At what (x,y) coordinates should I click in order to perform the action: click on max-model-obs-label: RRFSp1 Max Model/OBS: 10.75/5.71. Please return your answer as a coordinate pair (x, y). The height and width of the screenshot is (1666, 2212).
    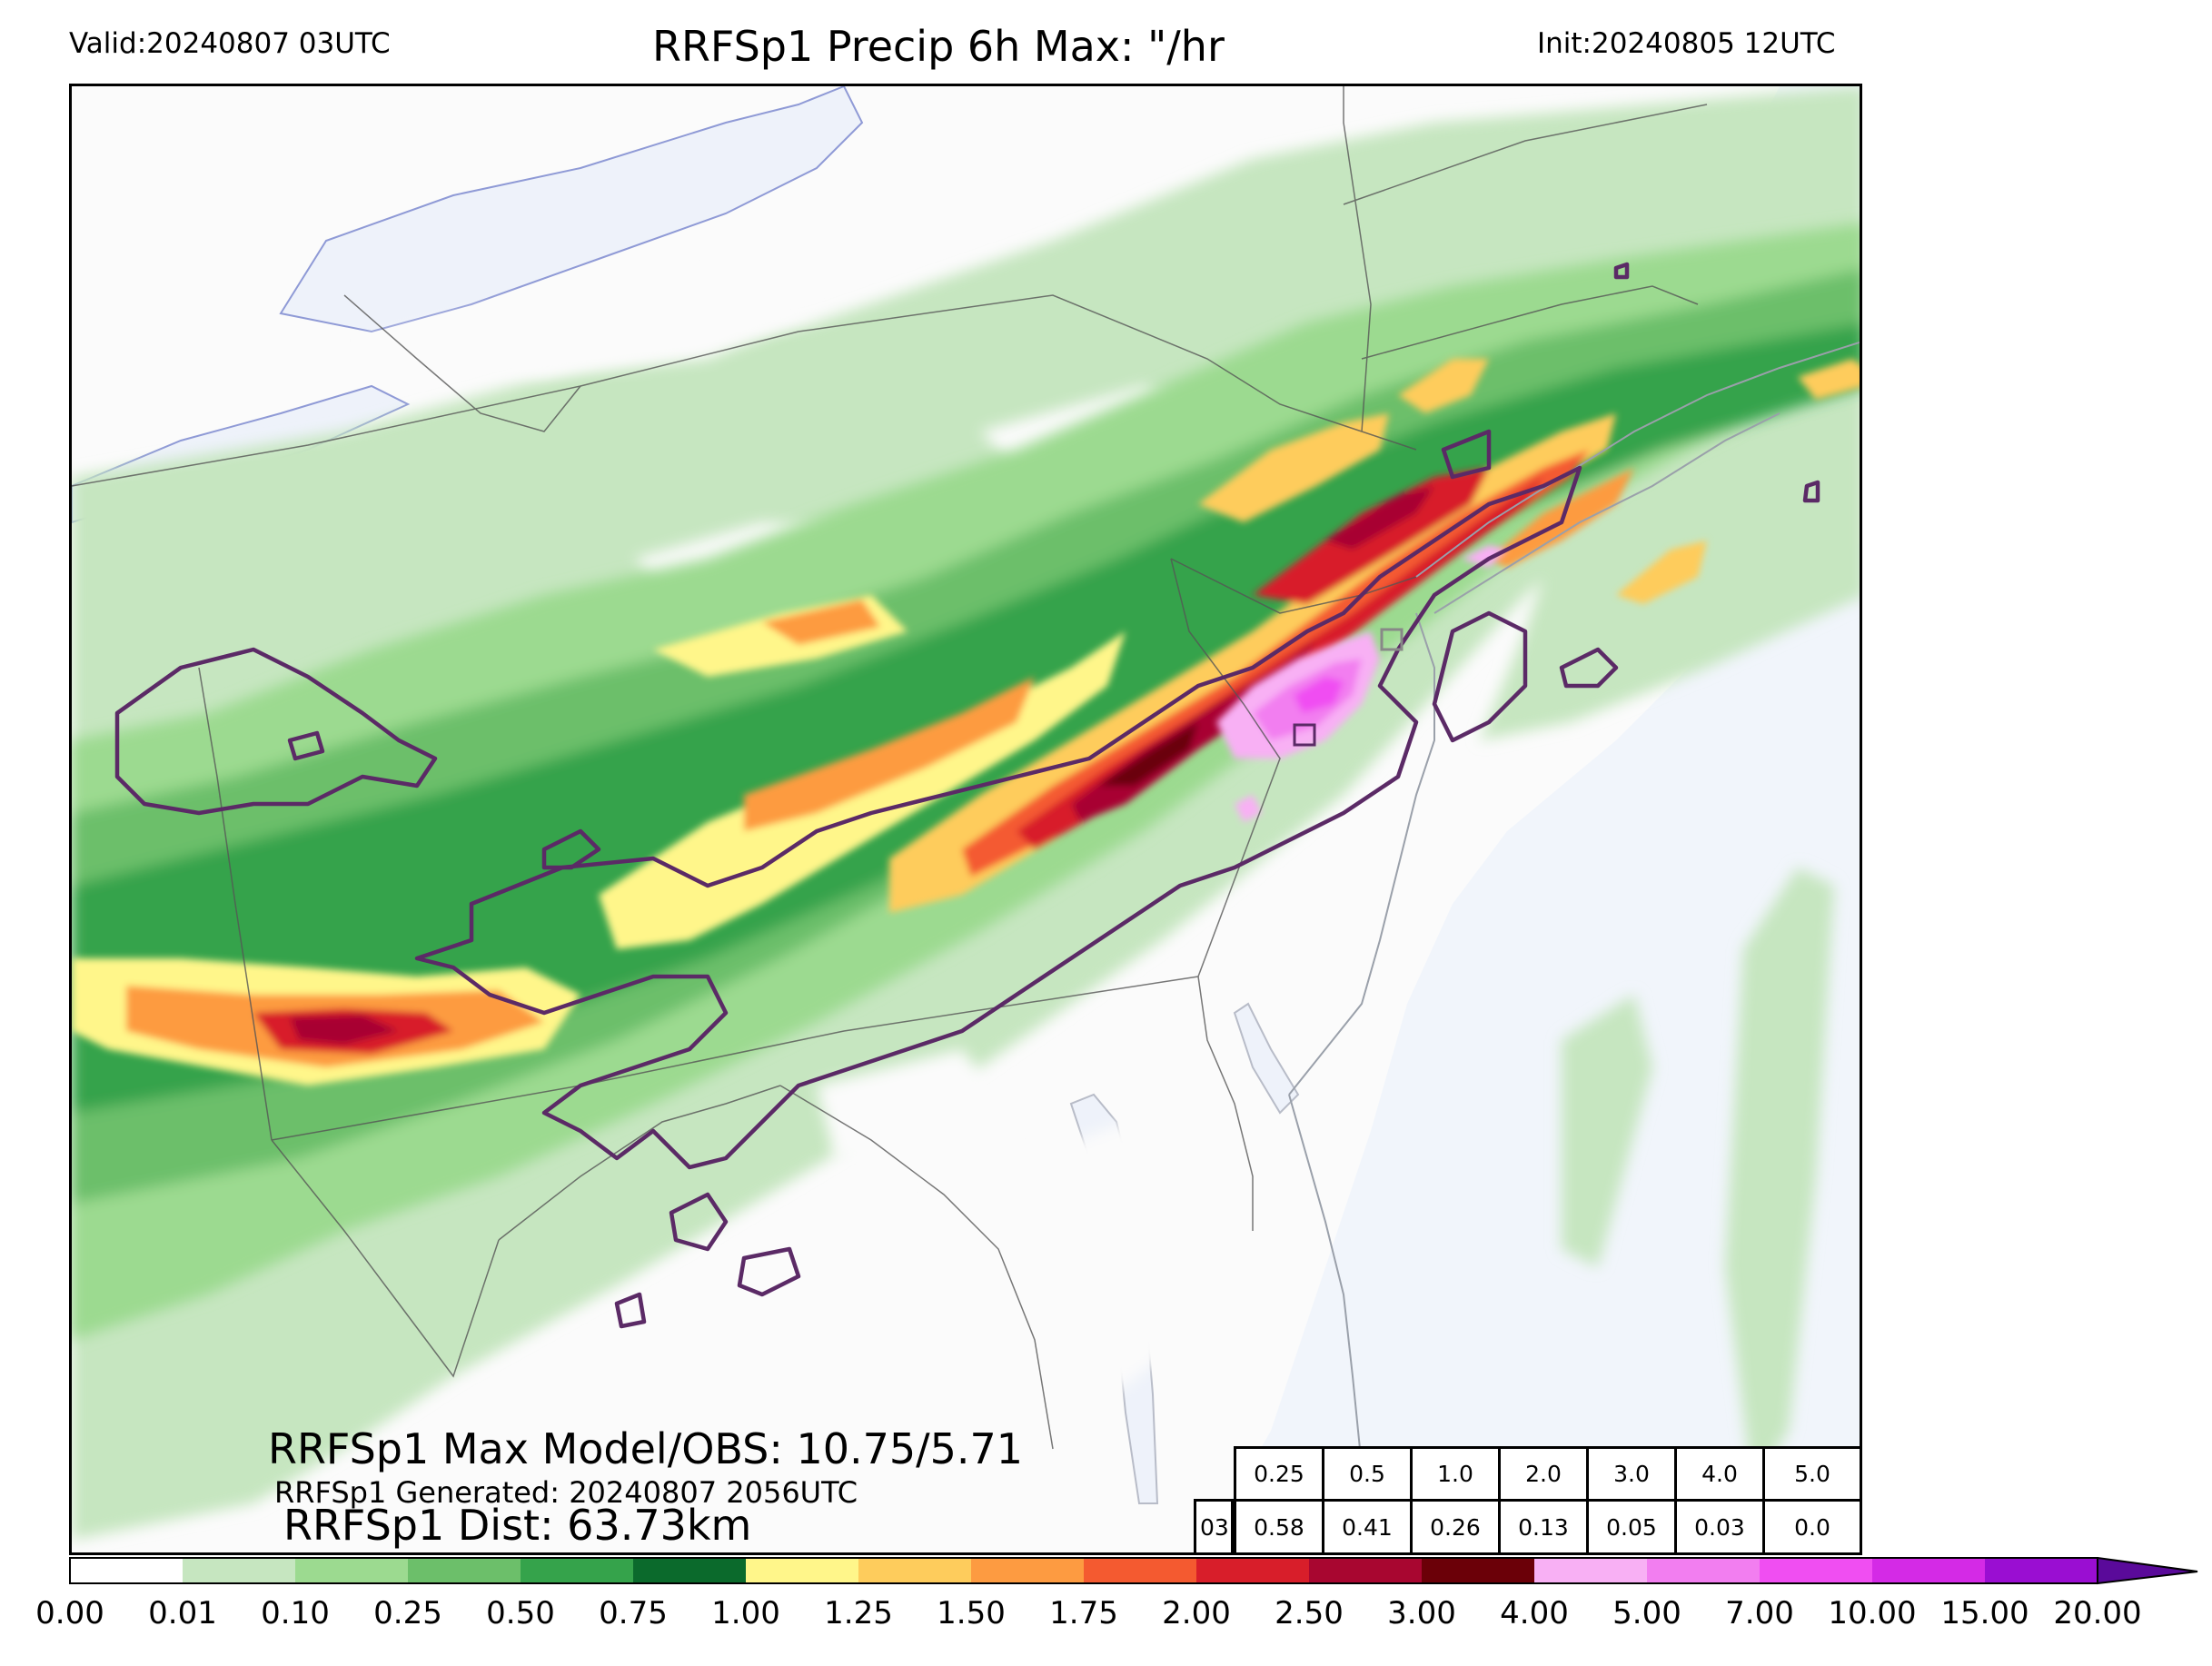
    Looking at the image, I should click on (646, 1449).